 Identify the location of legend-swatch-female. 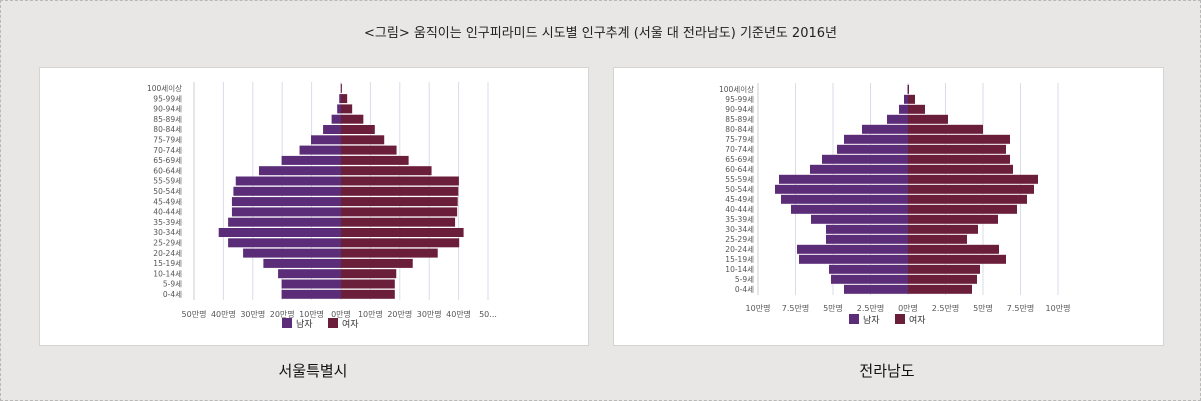
(333, 323).